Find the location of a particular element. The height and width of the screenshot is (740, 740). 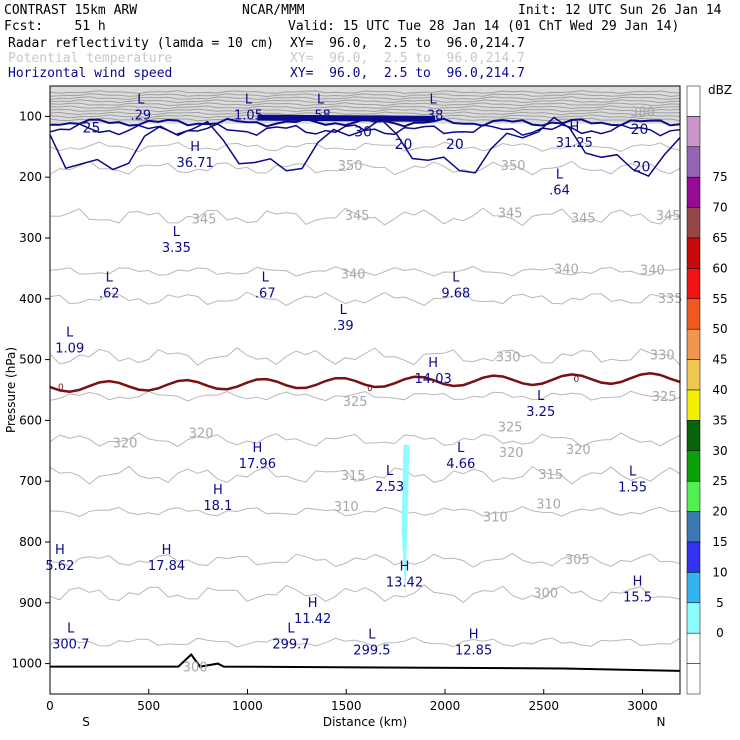

theta-label: 335 is located at coordinates (670, 299).